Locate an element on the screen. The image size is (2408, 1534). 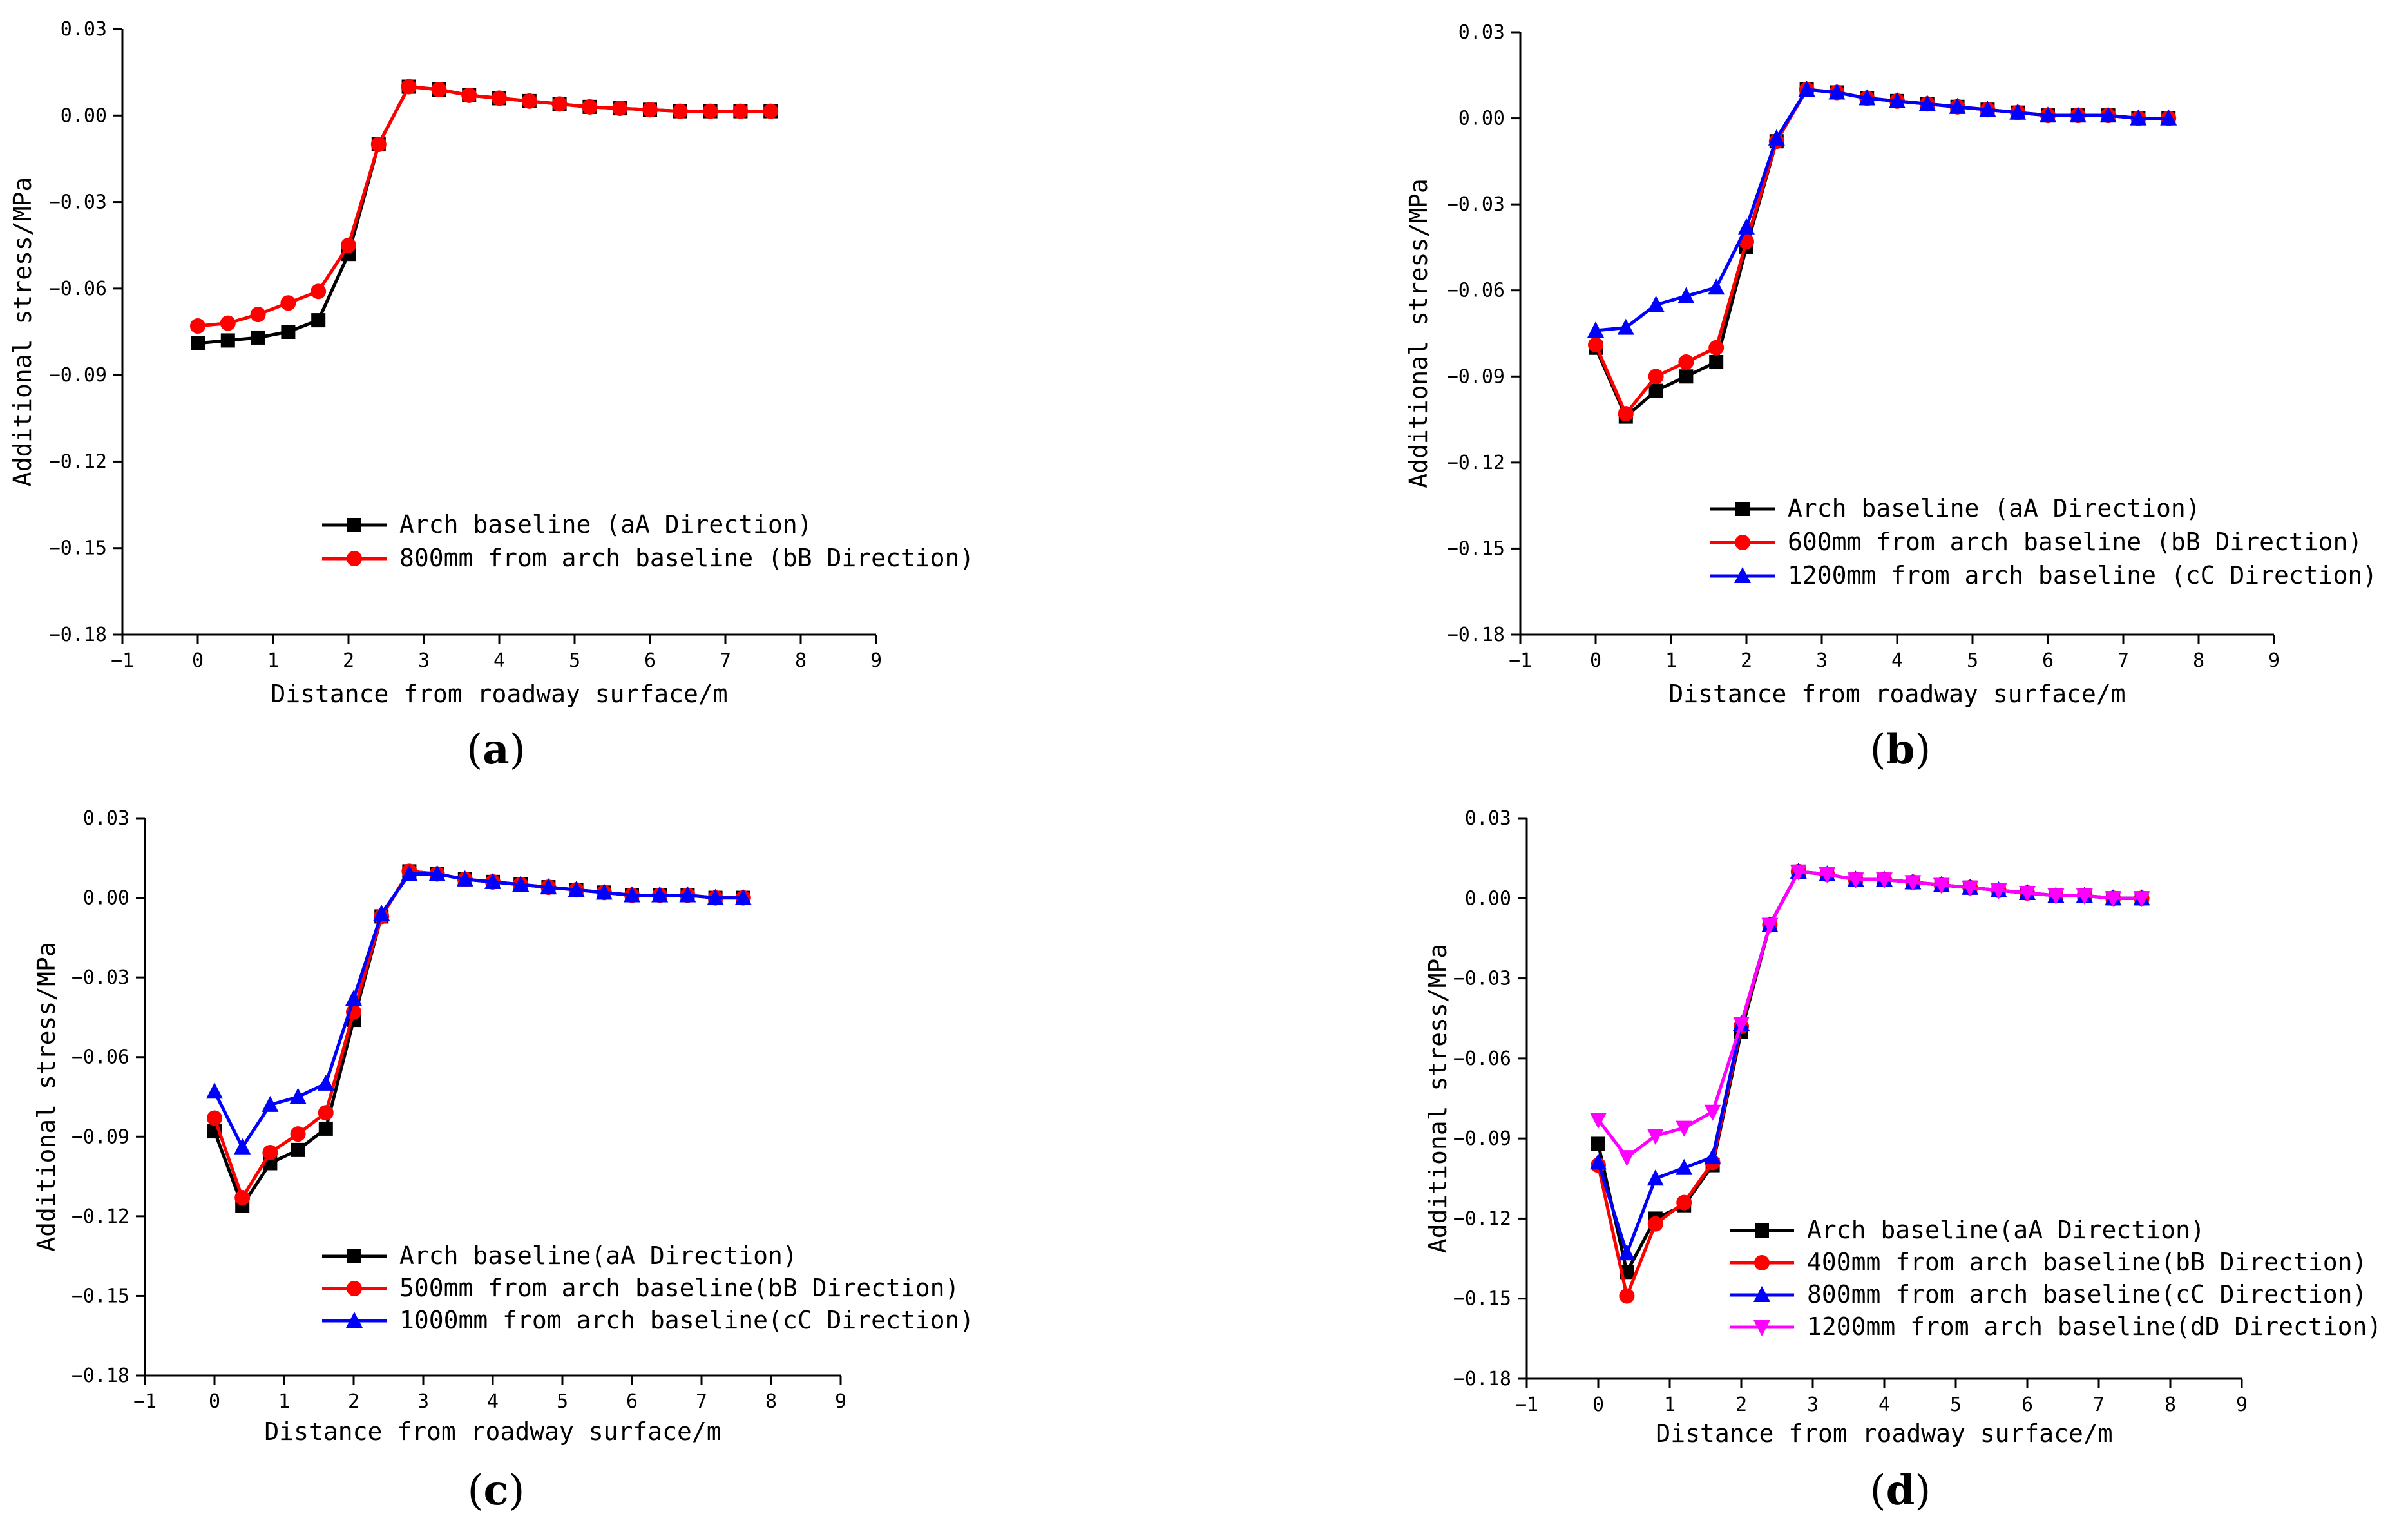
x-tick-label: 9 is located at coordinates (841, 1401).